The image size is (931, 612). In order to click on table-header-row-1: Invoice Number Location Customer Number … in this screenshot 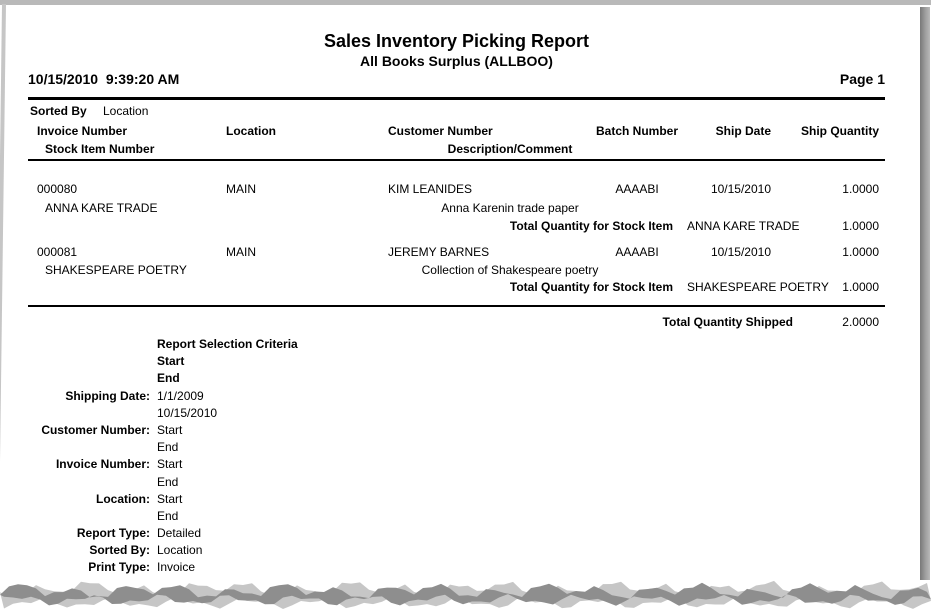, I will do `click(465, 131)`.